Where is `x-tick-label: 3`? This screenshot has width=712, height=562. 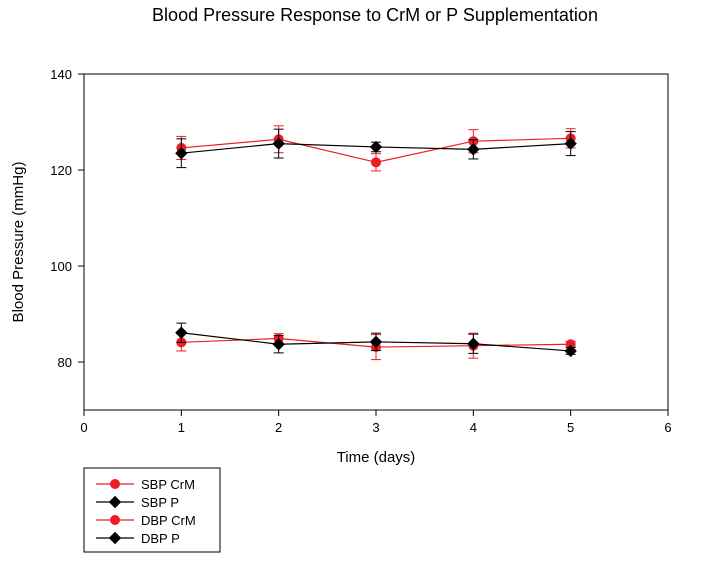 x-tick-label: 3 is located at coordinates (375, 427).